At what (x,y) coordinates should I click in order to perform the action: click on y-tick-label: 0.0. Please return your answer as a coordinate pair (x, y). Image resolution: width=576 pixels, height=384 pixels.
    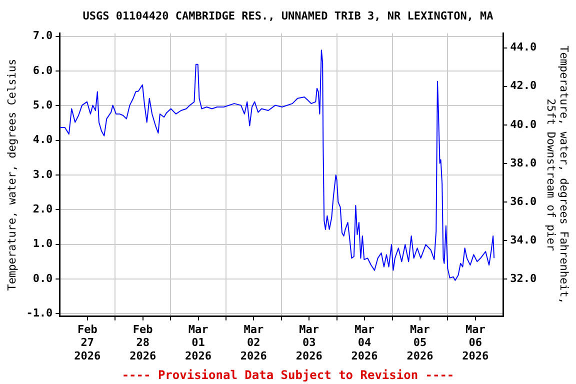
    Looking at the image, I should click on (42, 278).